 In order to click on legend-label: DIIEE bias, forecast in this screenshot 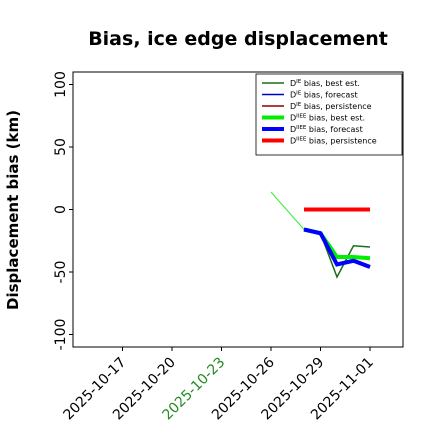, I will do `click(326, 129)`.